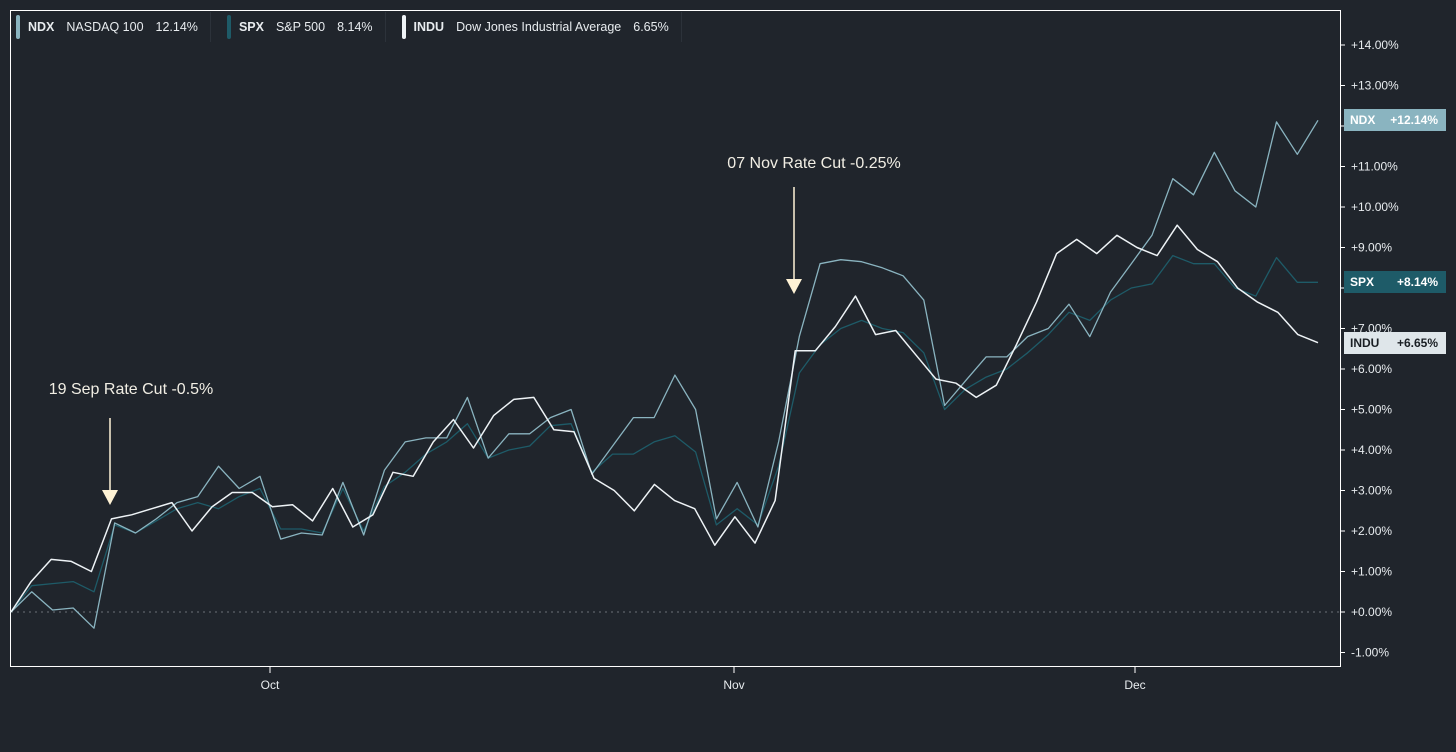  What do you see at coordinates (1371, 248) in the screenshot?
I see `y-tick-label: +9.00%` at bounding box center [1371, 248].